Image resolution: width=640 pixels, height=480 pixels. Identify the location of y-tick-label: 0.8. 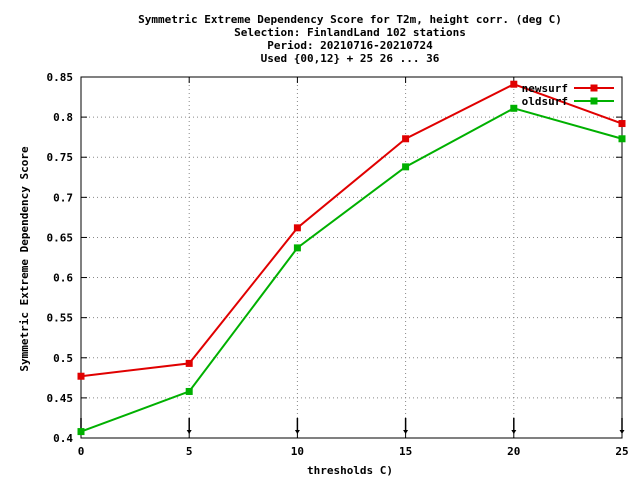
(63, 117).